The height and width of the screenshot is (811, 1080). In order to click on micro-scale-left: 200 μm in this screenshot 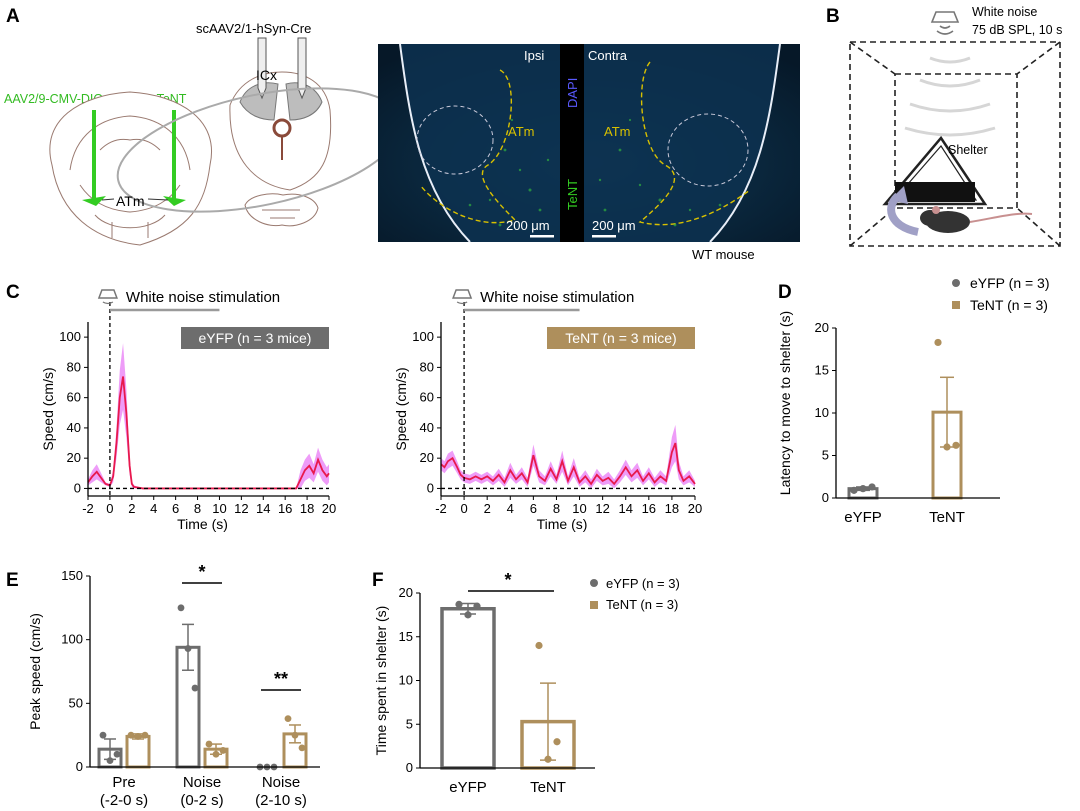, I will do `click(528, 225)`.